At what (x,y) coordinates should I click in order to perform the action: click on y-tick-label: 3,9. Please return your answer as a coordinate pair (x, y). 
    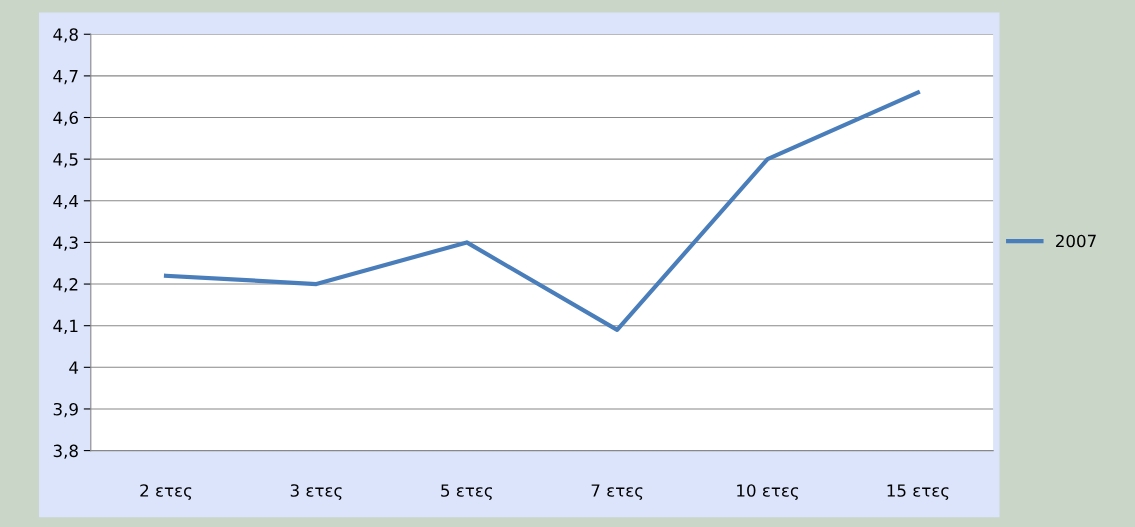
    Looking at the image, I should click on (65, 410).